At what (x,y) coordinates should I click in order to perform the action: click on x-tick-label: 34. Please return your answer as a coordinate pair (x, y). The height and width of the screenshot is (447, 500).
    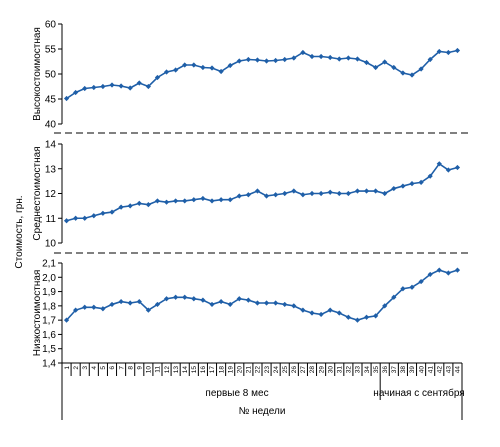
    Looking at the image, I should click on (367, 370).